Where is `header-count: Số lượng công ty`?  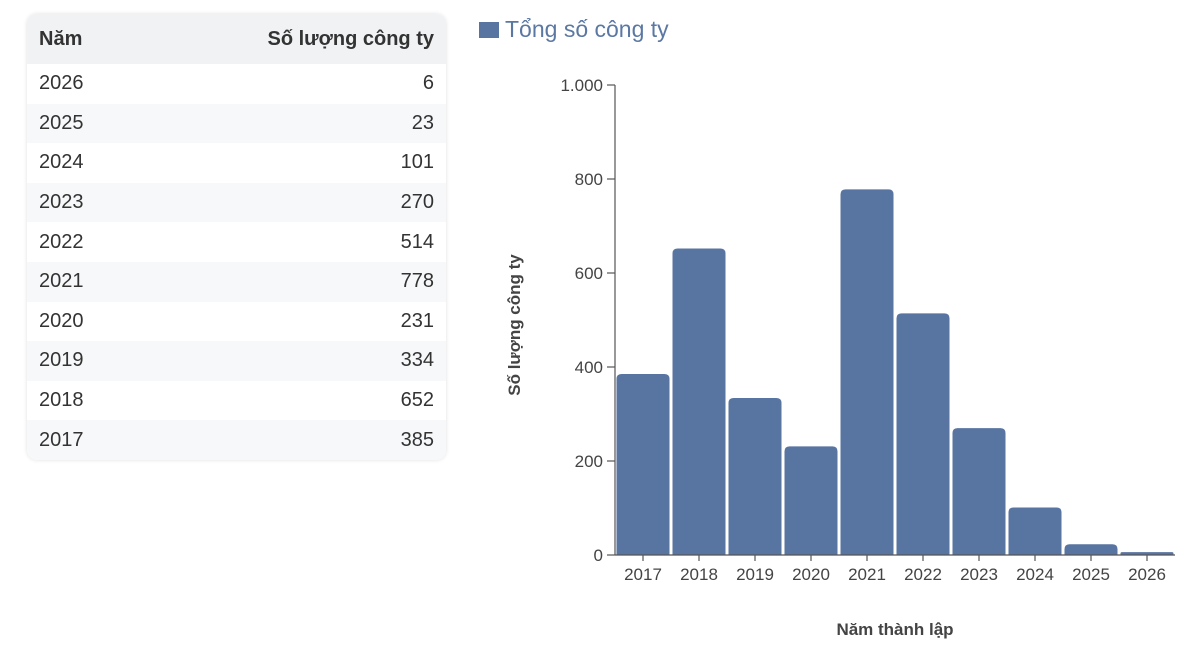 header-count: Số lượng công ty is located at coordinates (350, 38).